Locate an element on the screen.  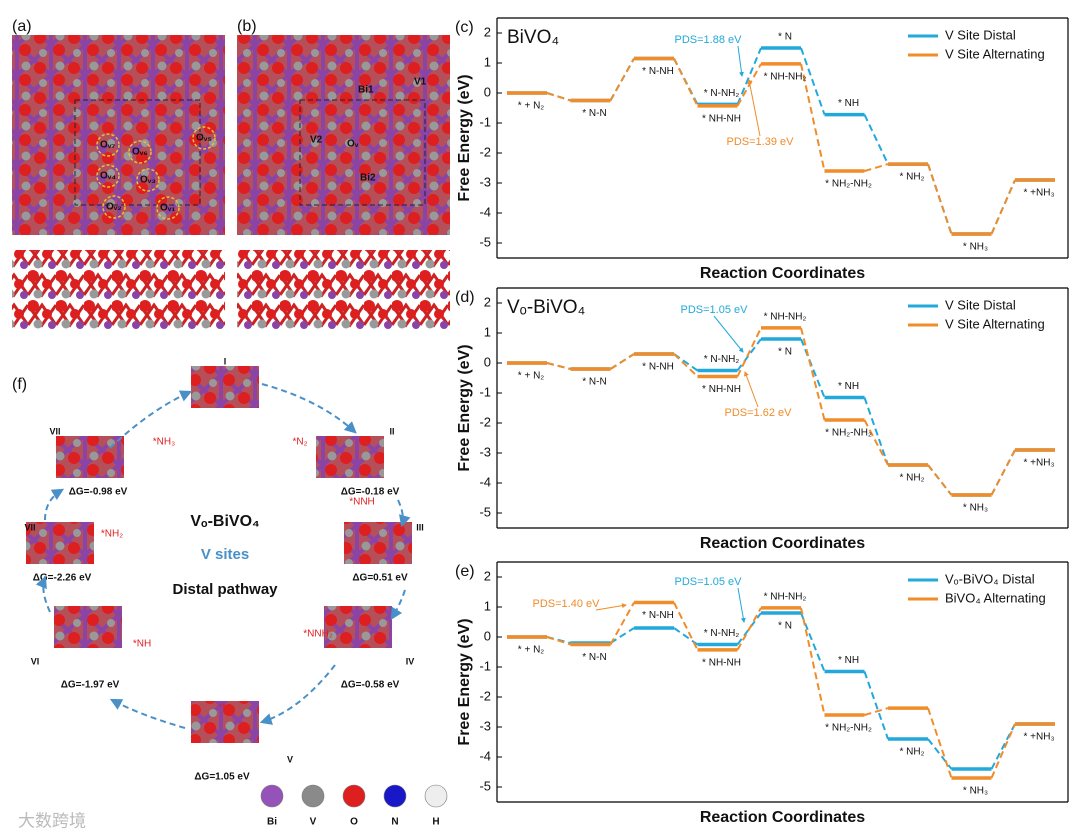
site-label: Oᵥ₇ is located at coordinates (107, 145).